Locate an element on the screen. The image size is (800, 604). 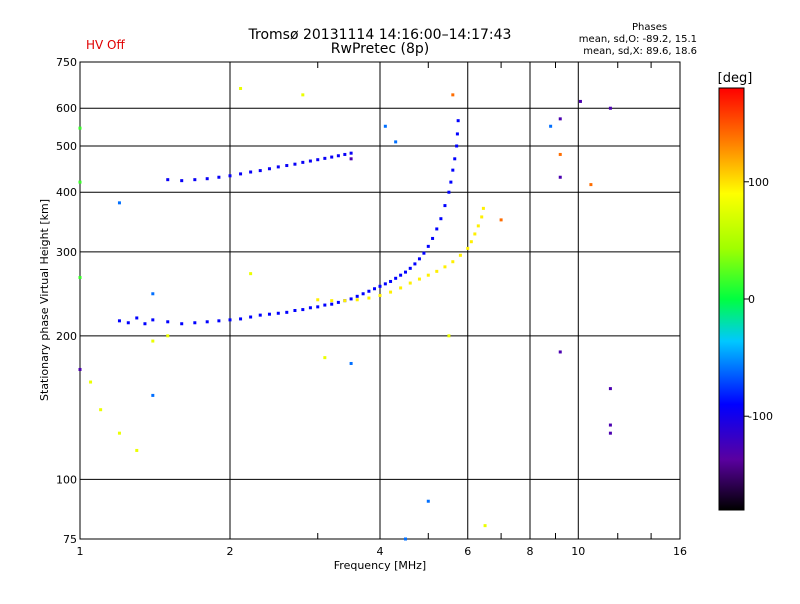
stats-o-mode: mean, sd,O: -89.2, 15.1 is located at coordinates (637, 39).